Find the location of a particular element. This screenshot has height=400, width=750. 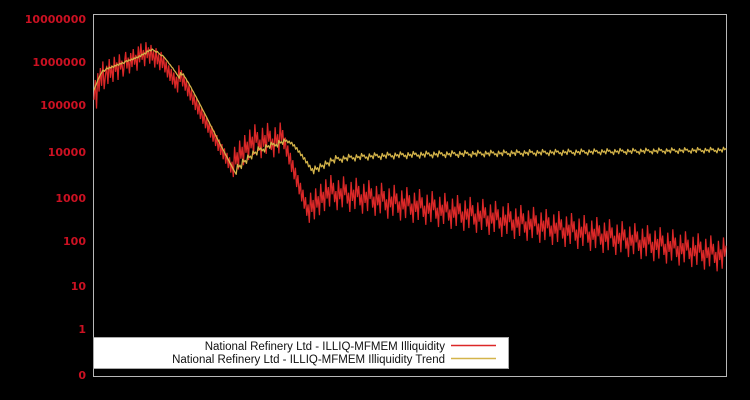

y-axis-tick-label: 100 is located at coordinates (74, 241).